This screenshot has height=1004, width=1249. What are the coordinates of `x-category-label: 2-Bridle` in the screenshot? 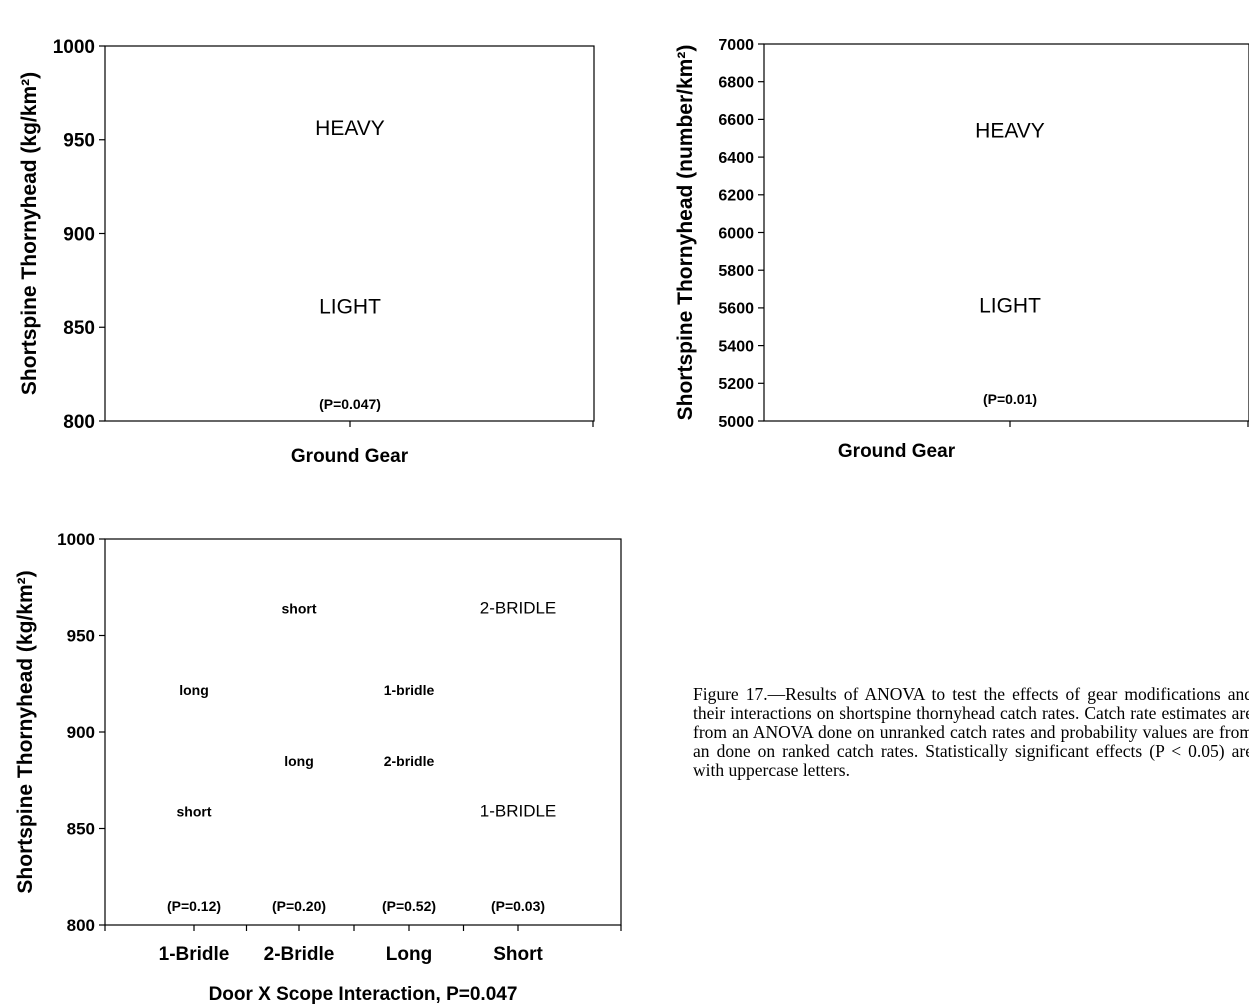 It's located at (299, 954).